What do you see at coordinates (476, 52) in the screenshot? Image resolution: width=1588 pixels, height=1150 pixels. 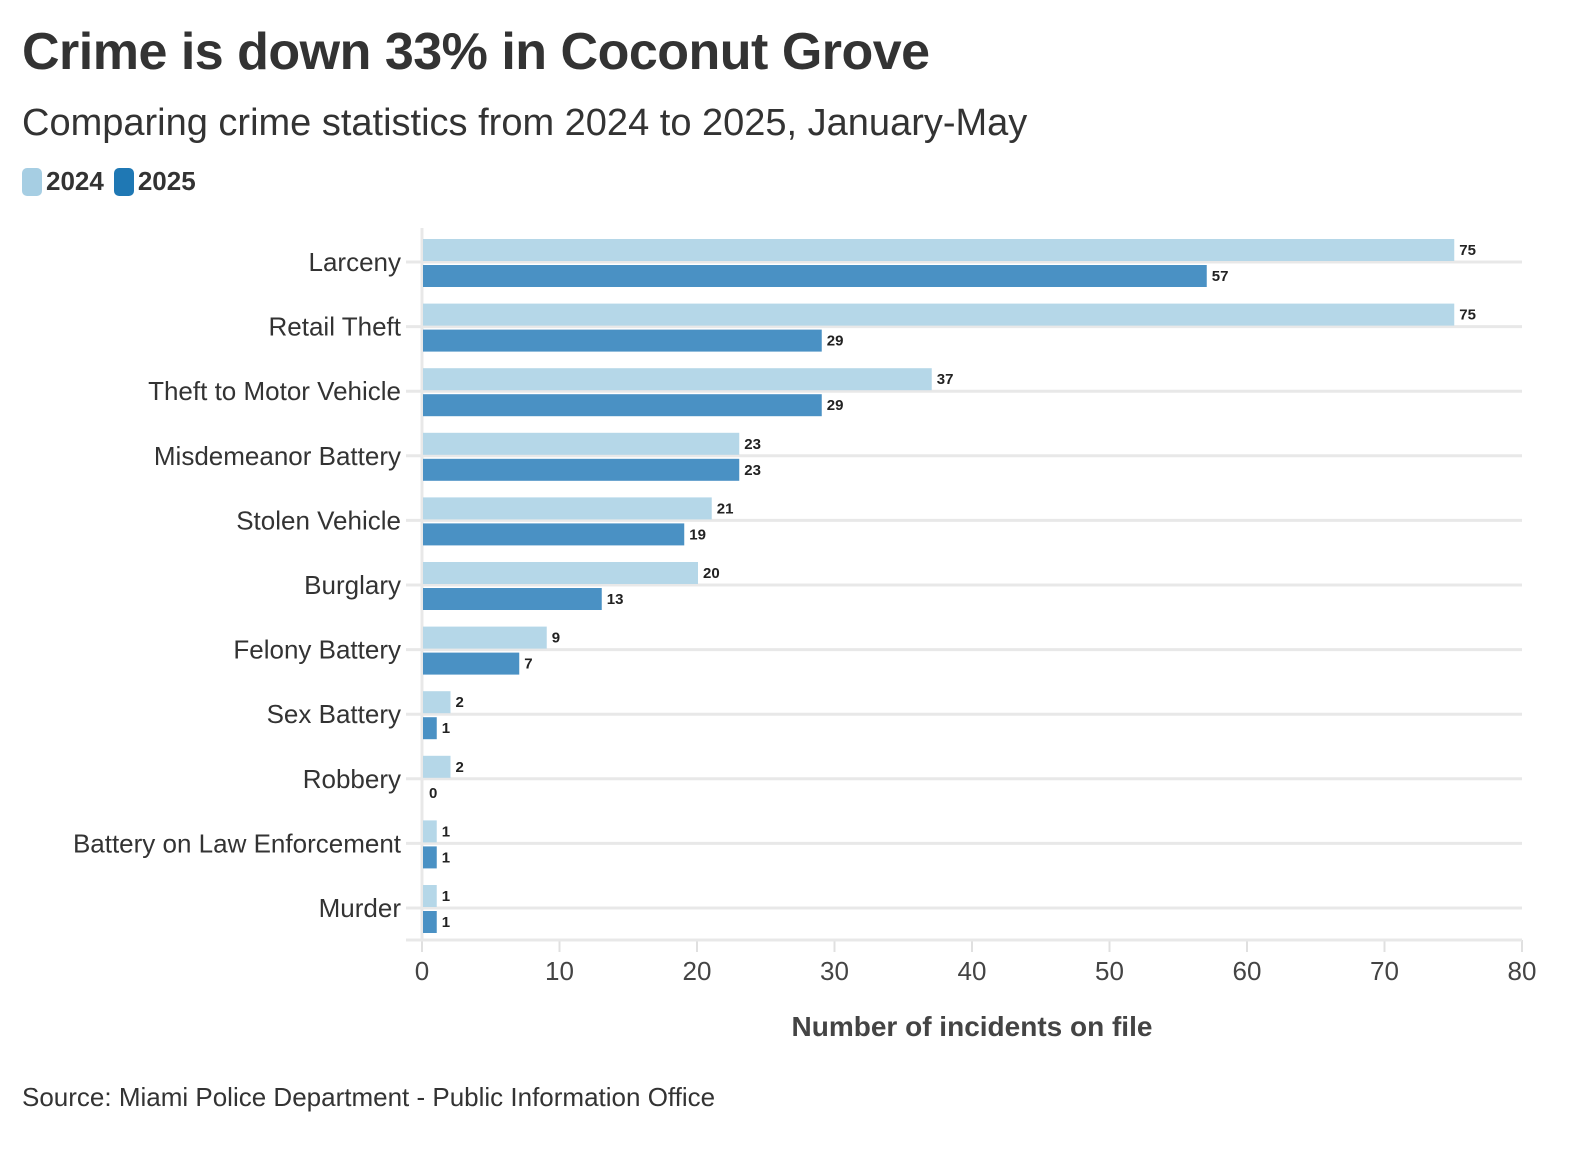 I see `chart-title: Crime is down 33% in Coconut Grove` at bounding box center [476, 52].